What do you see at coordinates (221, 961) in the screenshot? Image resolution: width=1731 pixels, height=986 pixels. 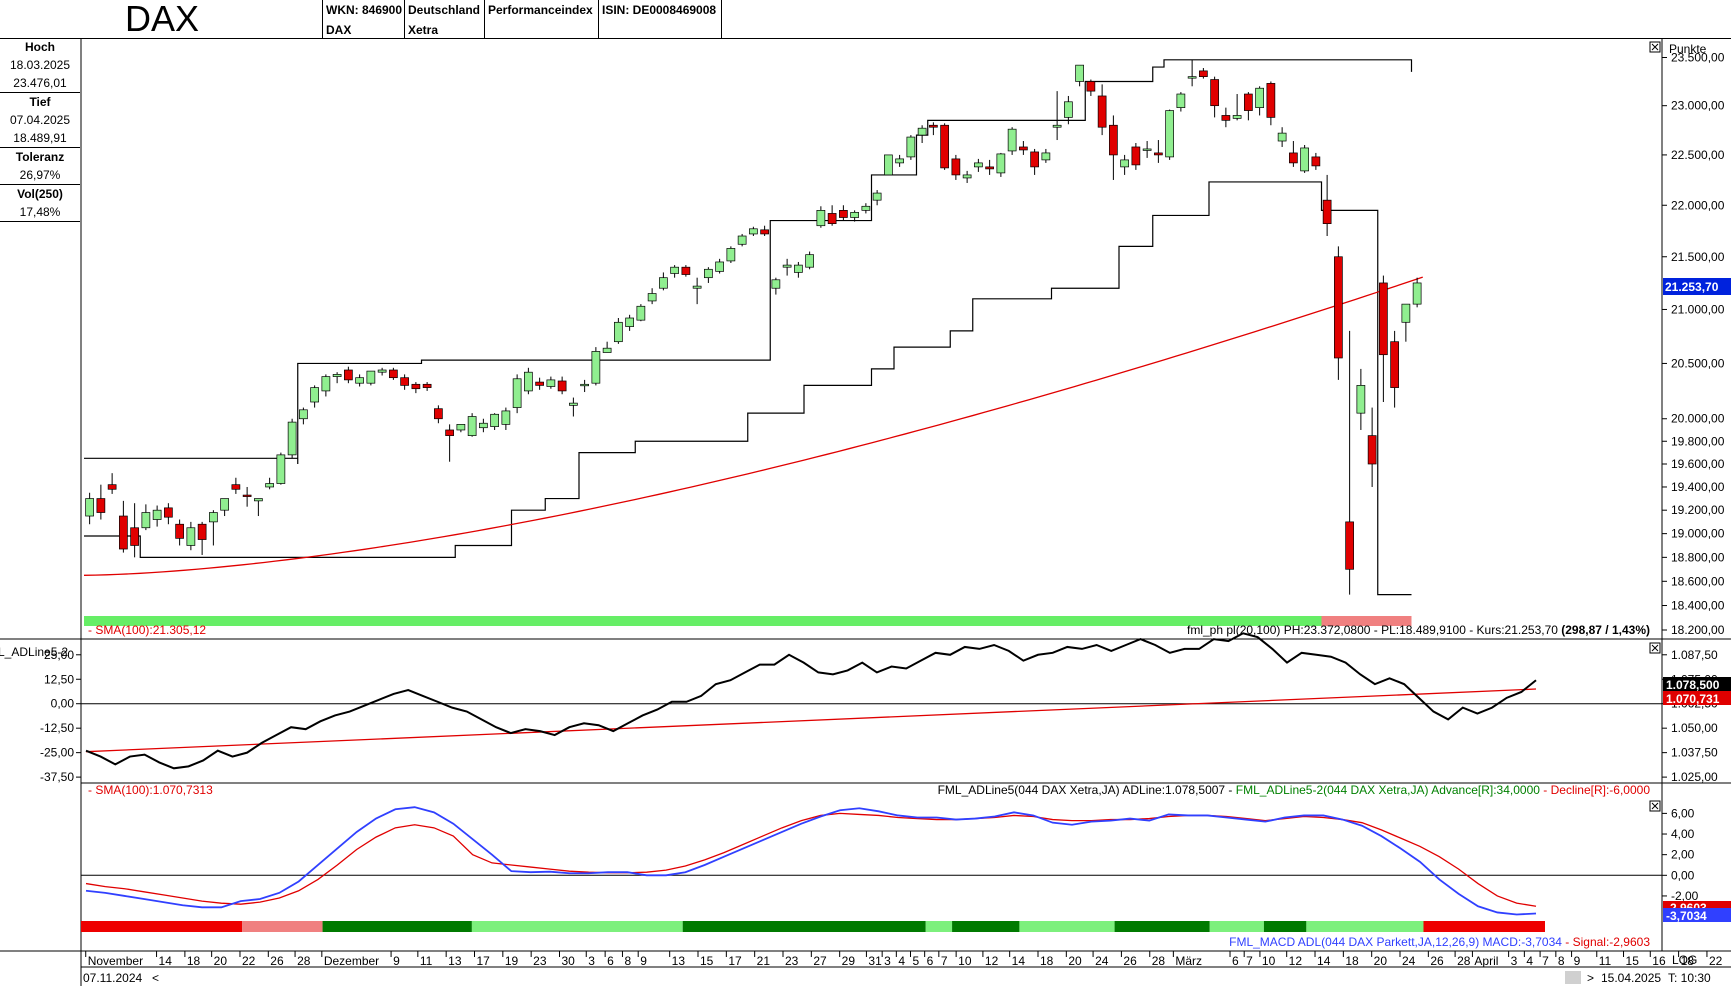 I see `date-tick-label: 20` at bounding box center [221, 961].